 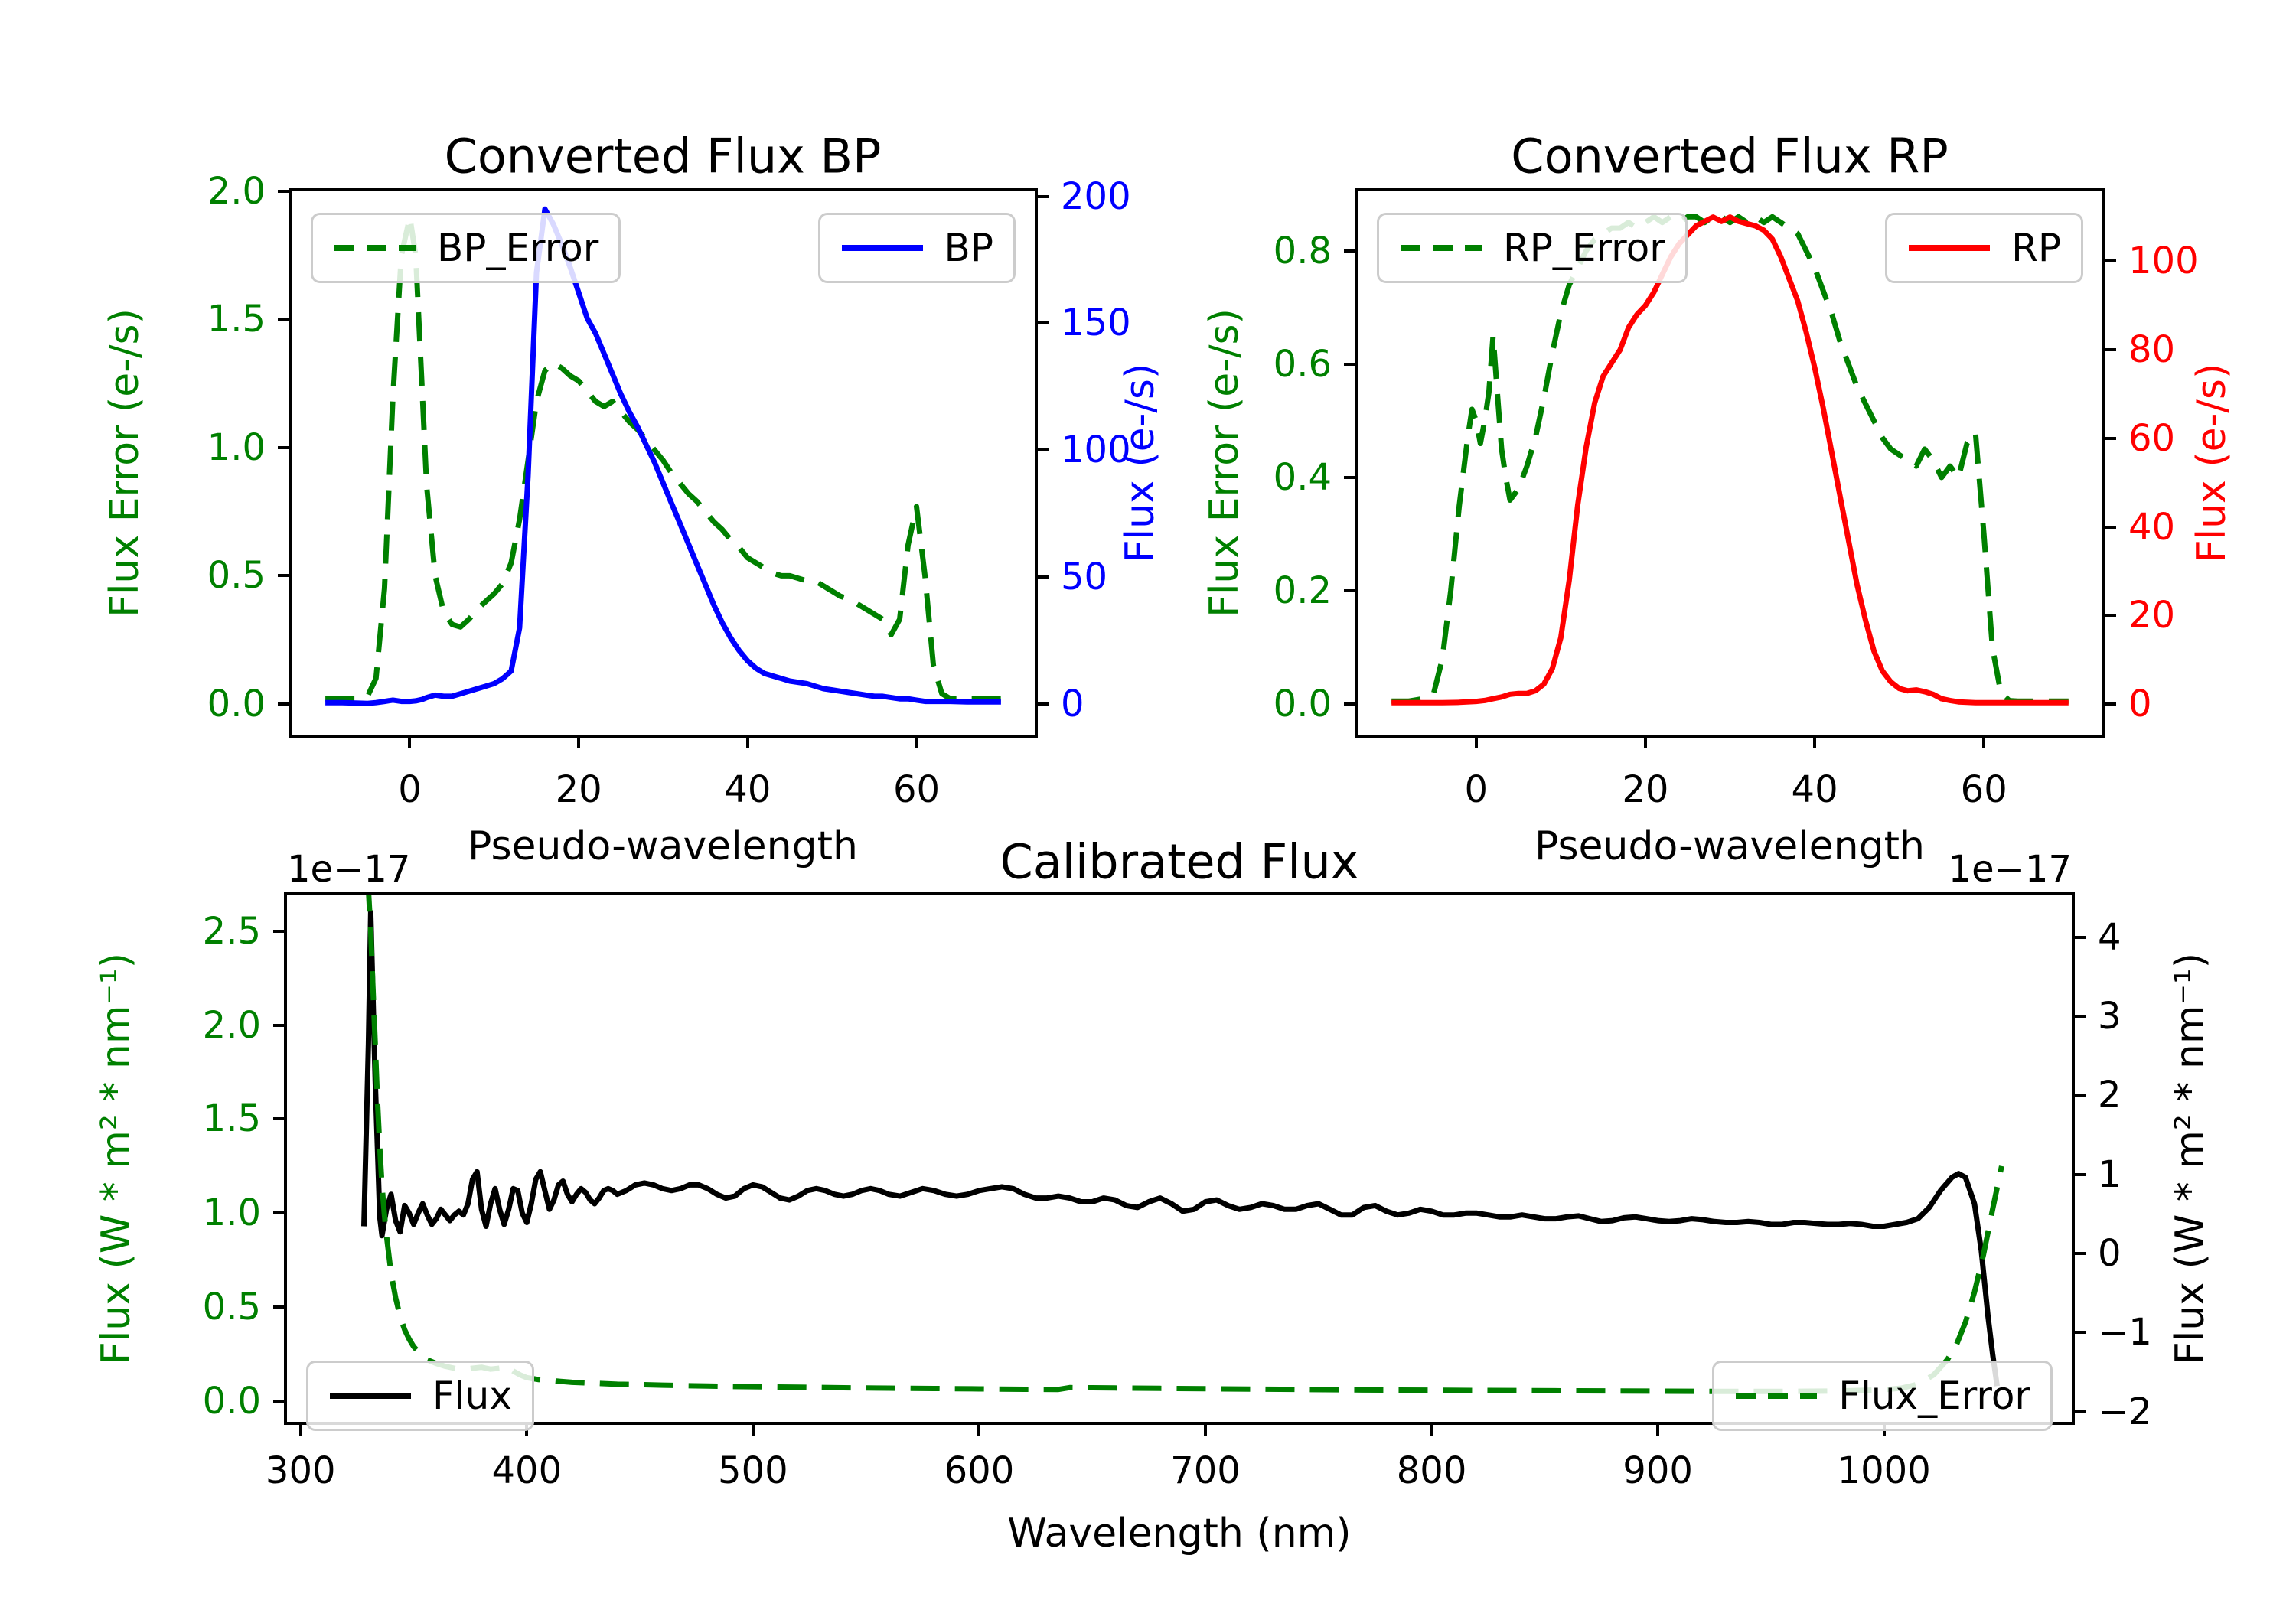 What do you see at coordinates (1302, 590) in the screenshot?
I see `y-tick-label-left: 0.2` at bounding box center [1302, 590].